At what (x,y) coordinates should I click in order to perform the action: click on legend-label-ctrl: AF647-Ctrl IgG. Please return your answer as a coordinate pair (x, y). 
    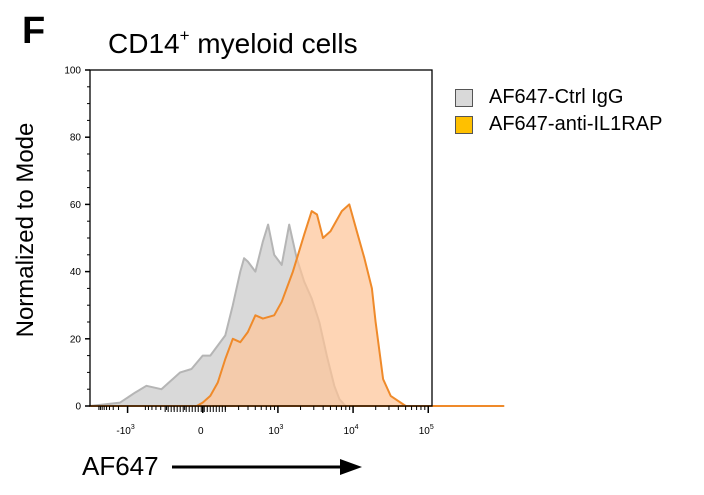
    Looking at the image, I should click on (556, 97).